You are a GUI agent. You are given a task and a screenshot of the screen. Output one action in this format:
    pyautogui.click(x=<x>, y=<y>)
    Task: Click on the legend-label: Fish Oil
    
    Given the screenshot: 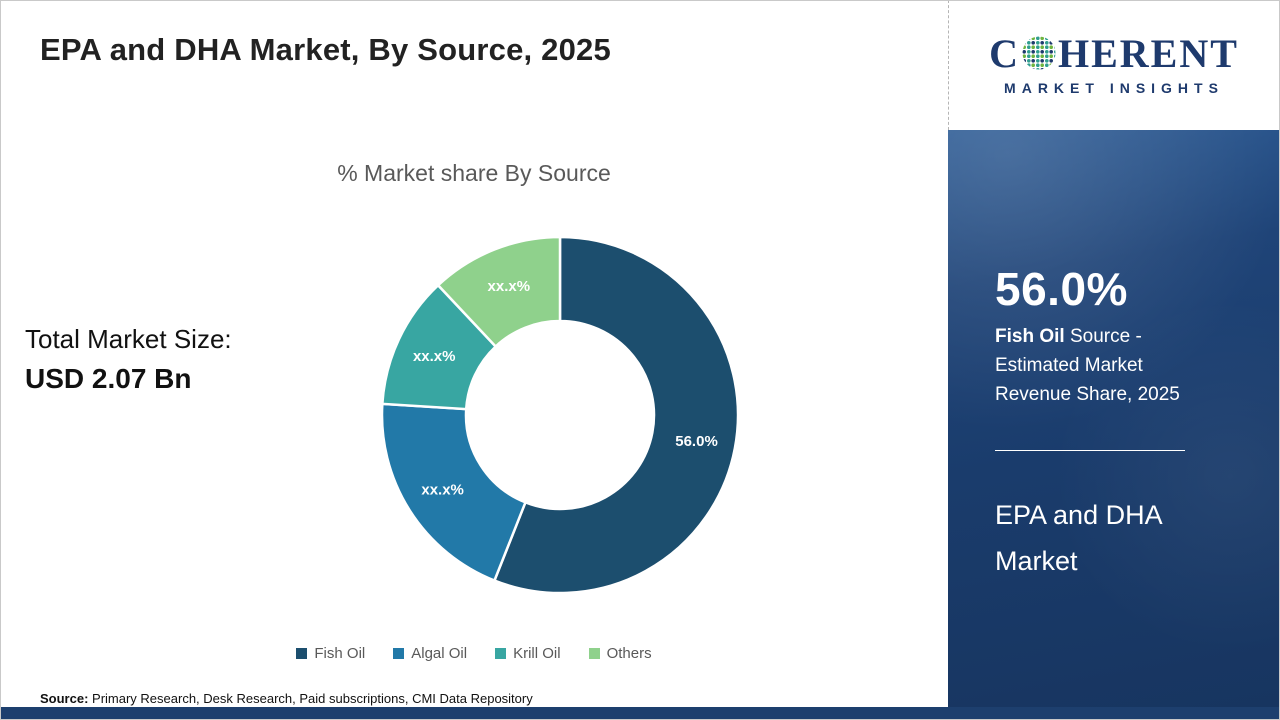 What is the action you would take?
    pyautogui.click(x=340, y=653)
    